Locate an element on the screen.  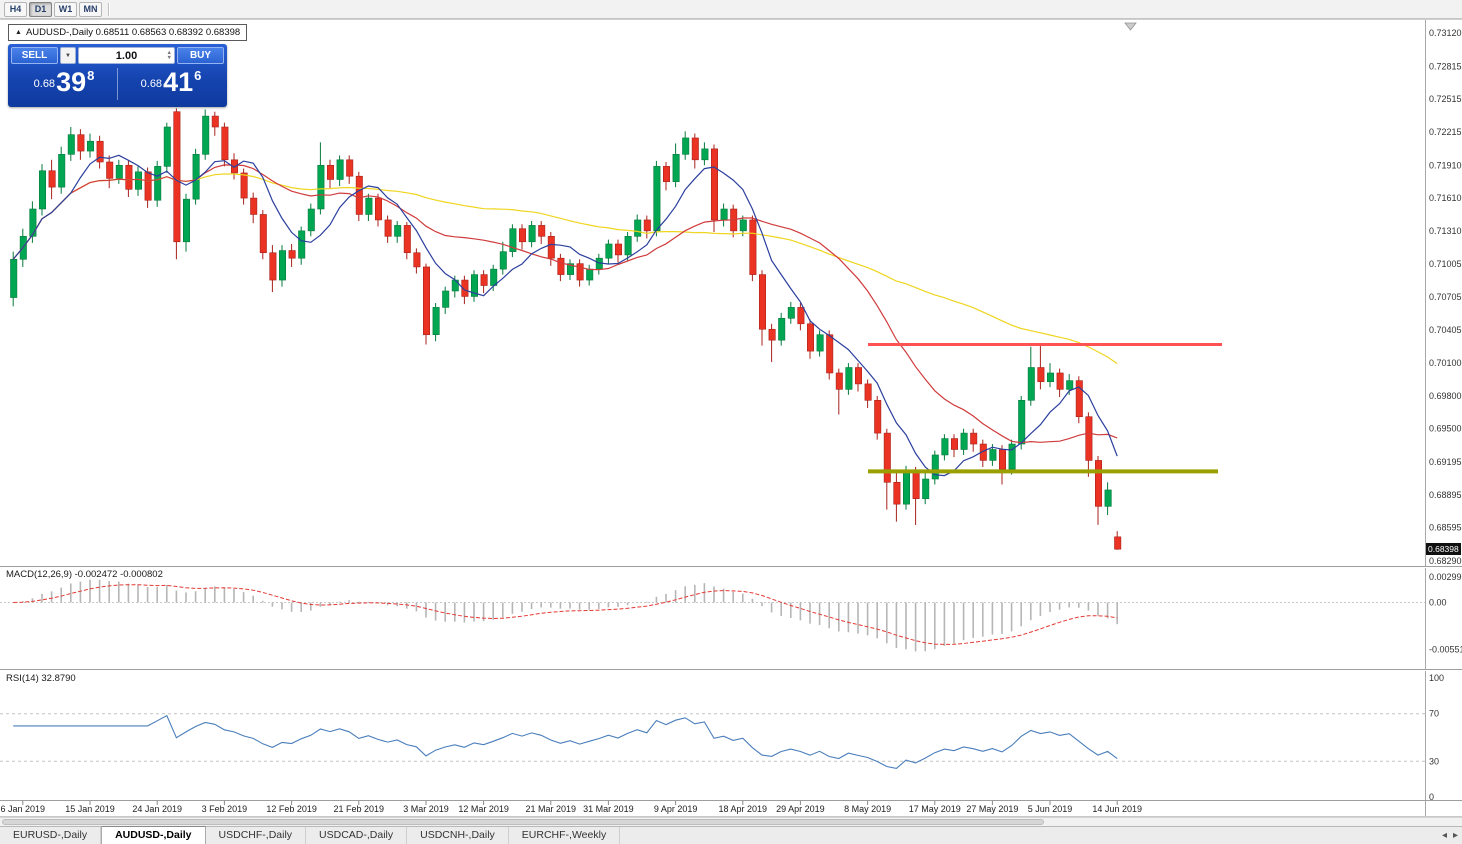
price-scale-label: 0.70705 is located at coordinates (1445, 297).